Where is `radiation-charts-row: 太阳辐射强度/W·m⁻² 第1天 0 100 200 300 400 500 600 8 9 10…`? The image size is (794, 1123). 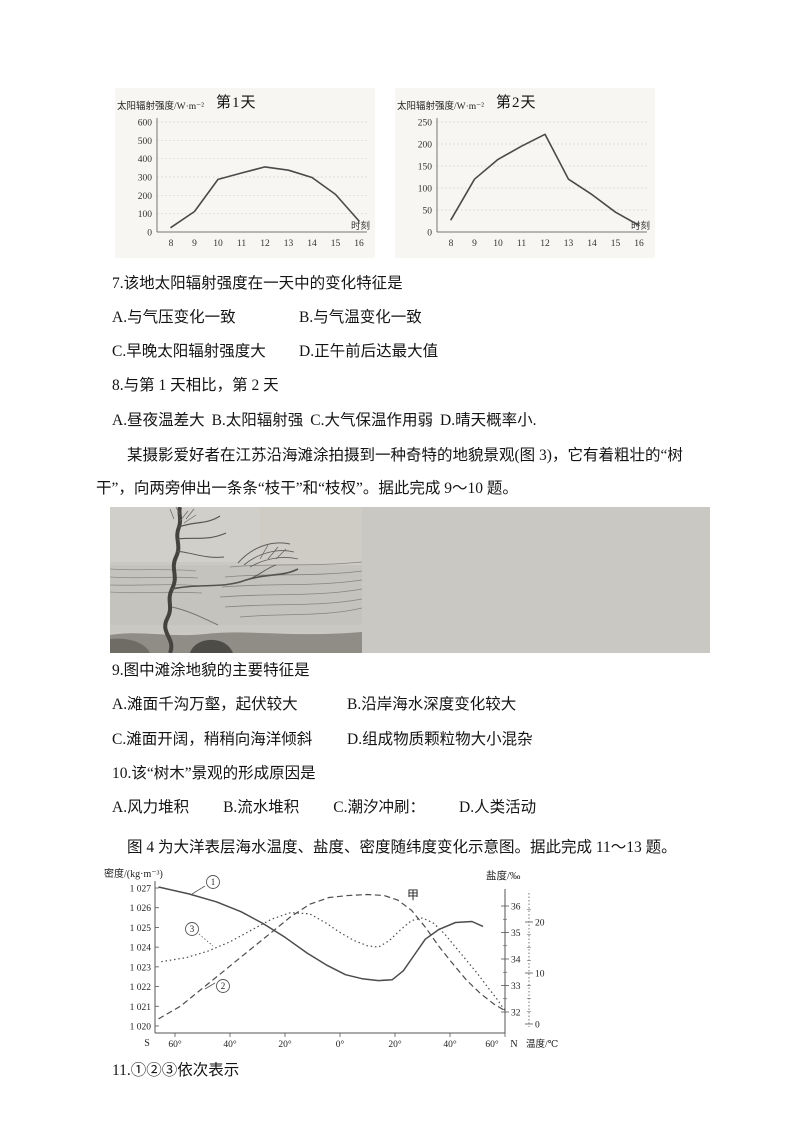
radiation-charts-row: 太阳辐射强度/W·m⁻² 第1天 0 100 200 300 400 500 600 8 9 10… is located at coordinates (412, 173).